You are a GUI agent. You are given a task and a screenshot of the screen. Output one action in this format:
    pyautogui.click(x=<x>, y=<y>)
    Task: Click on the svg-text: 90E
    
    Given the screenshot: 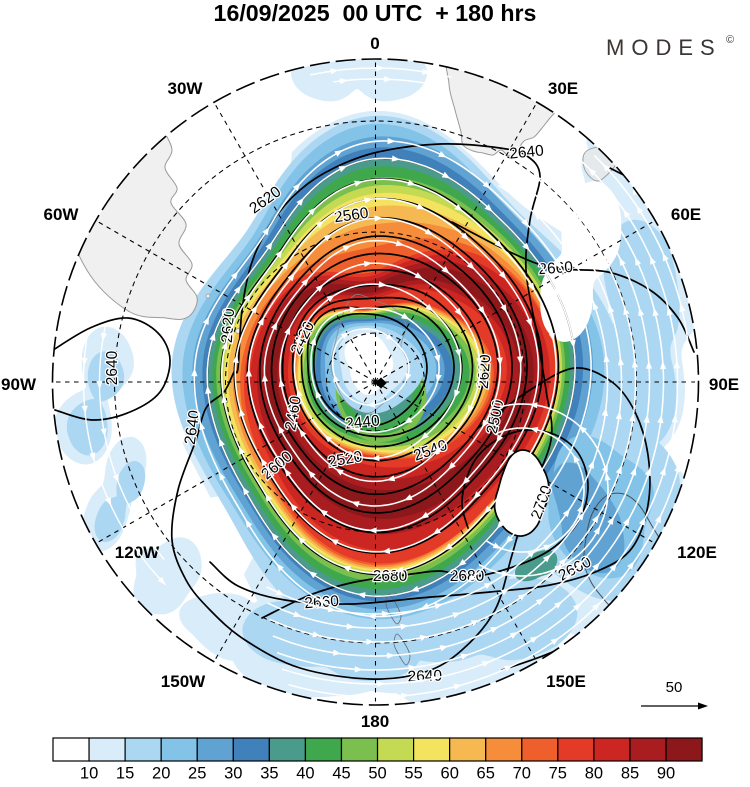 What is the action you would take?
    pyautogui.click(x=724, y=384)
    